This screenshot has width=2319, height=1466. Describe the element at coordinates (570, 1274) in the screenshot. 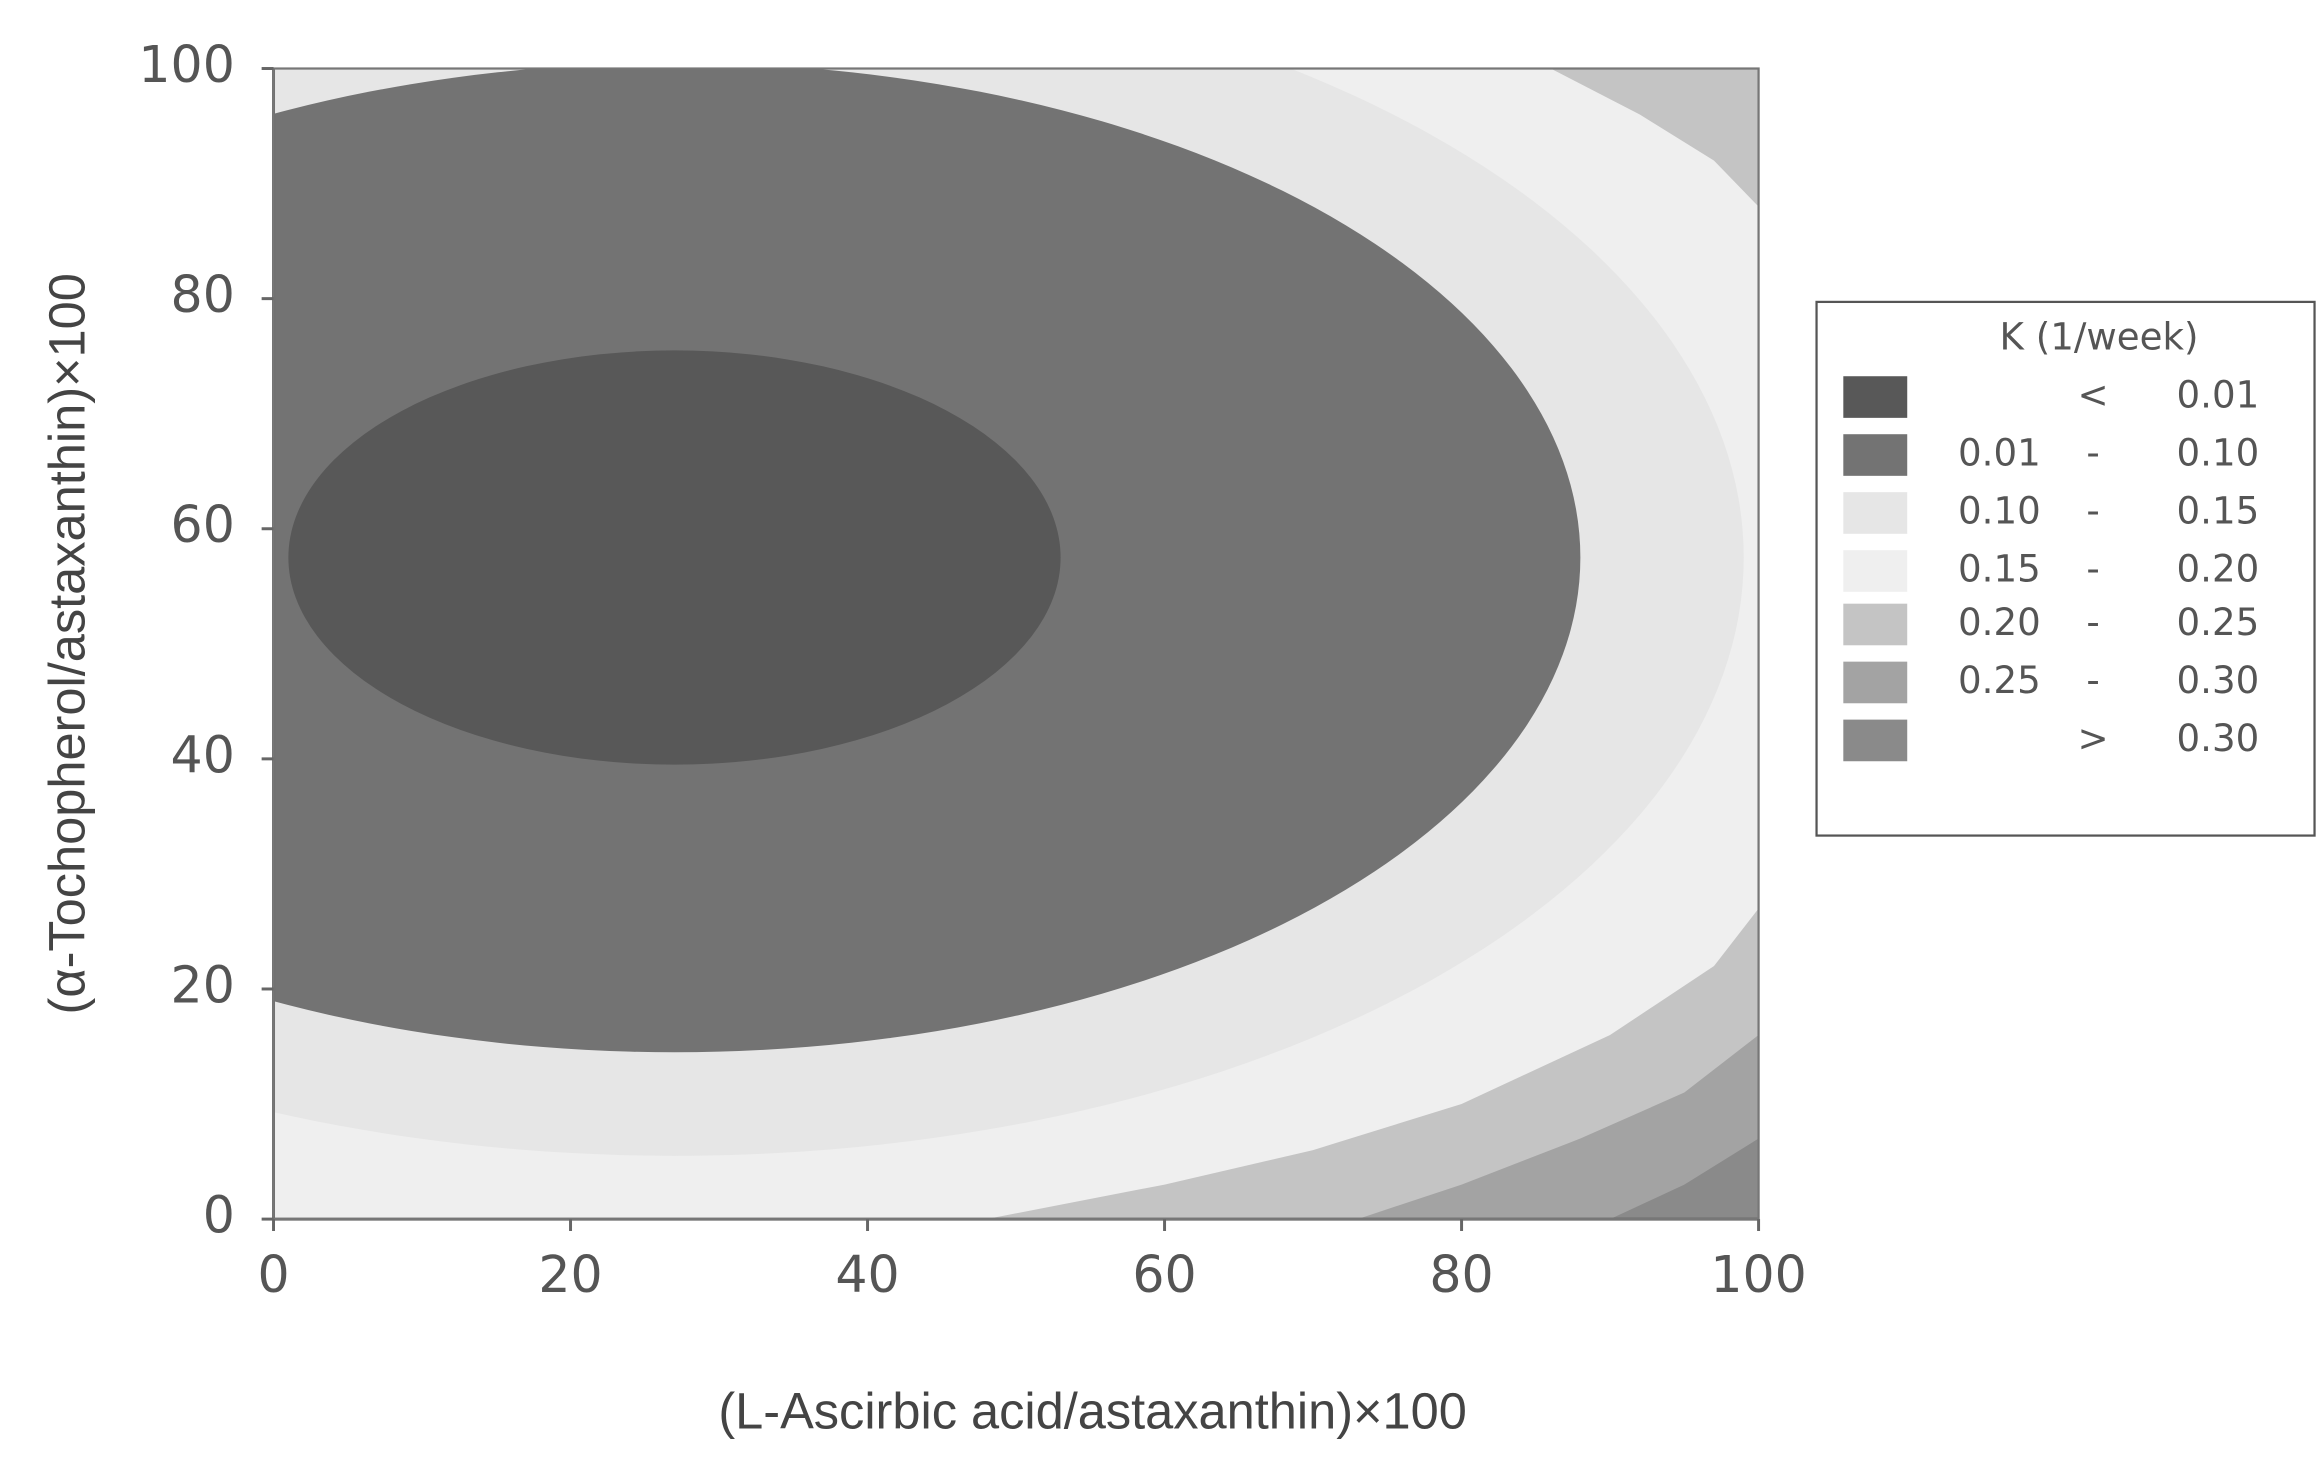

I see `x-tick-label: 20` at that location.